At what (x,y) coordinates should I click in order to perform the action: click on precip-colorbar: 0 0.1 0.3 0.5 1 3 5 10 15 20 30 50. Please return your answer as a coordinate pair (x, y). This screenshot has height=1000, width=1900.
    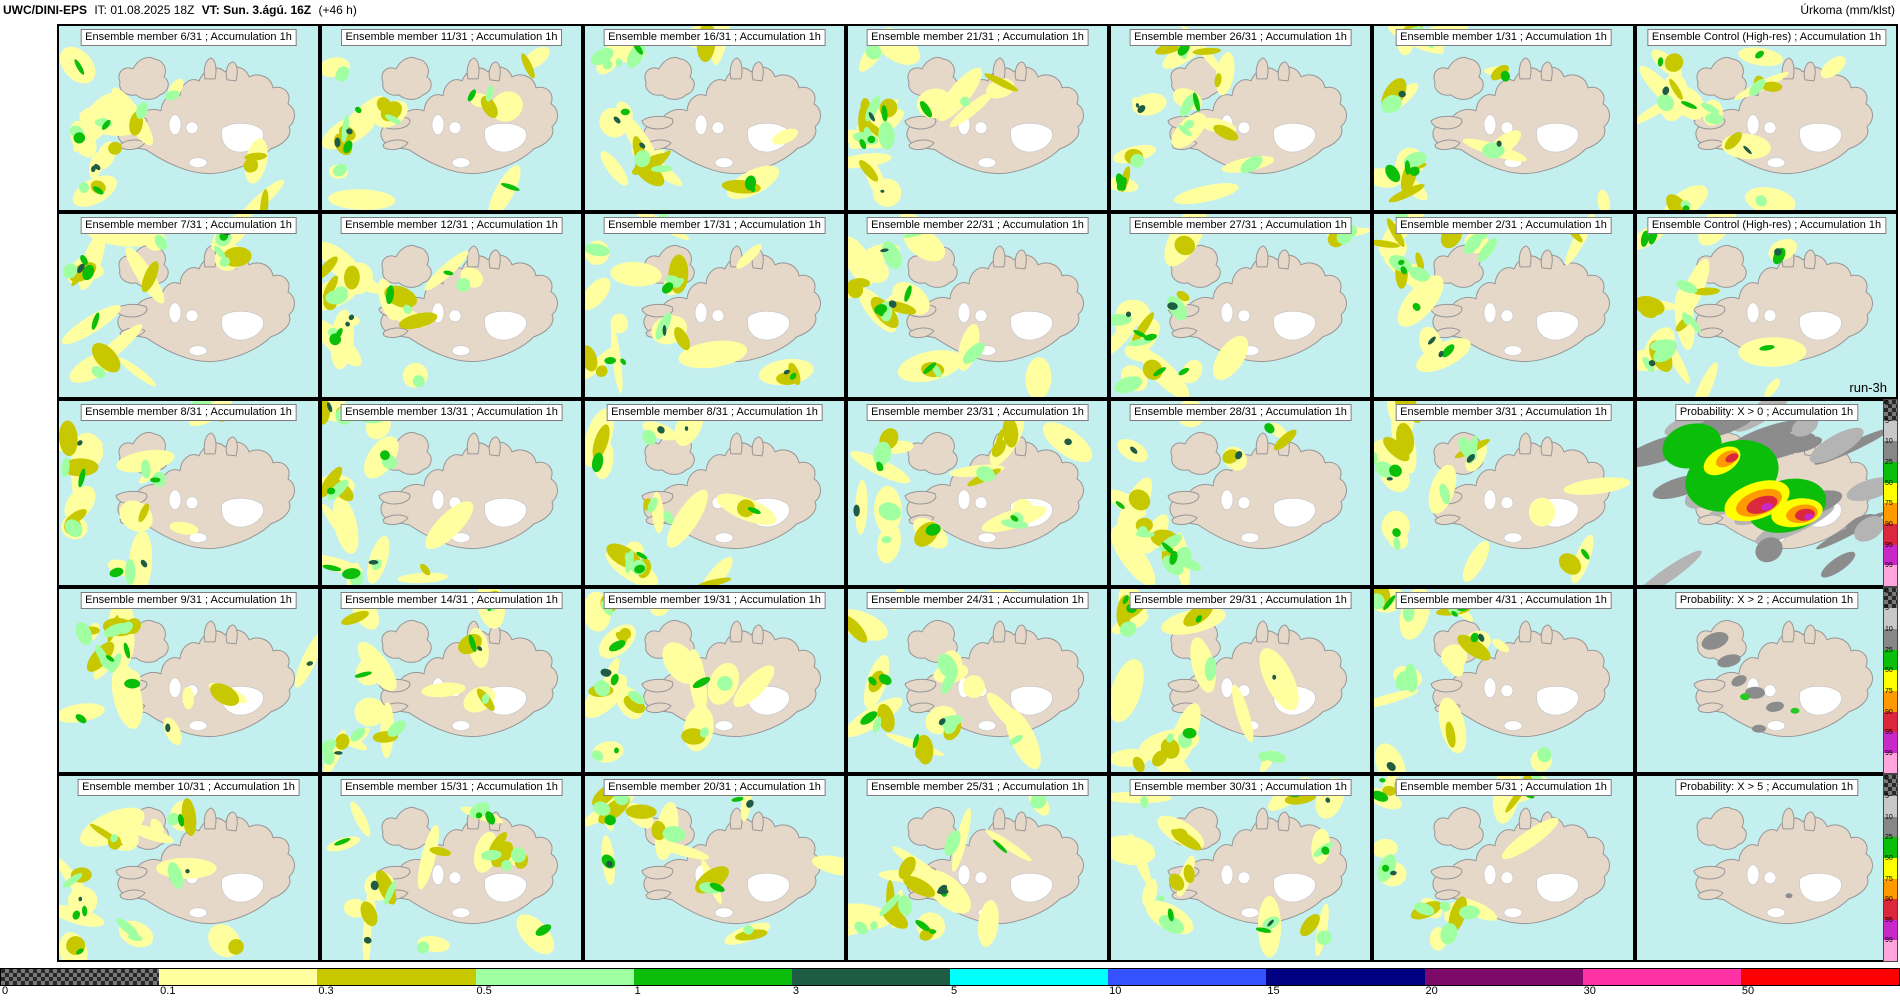
    Looking at the image, I should click on (950, 983).